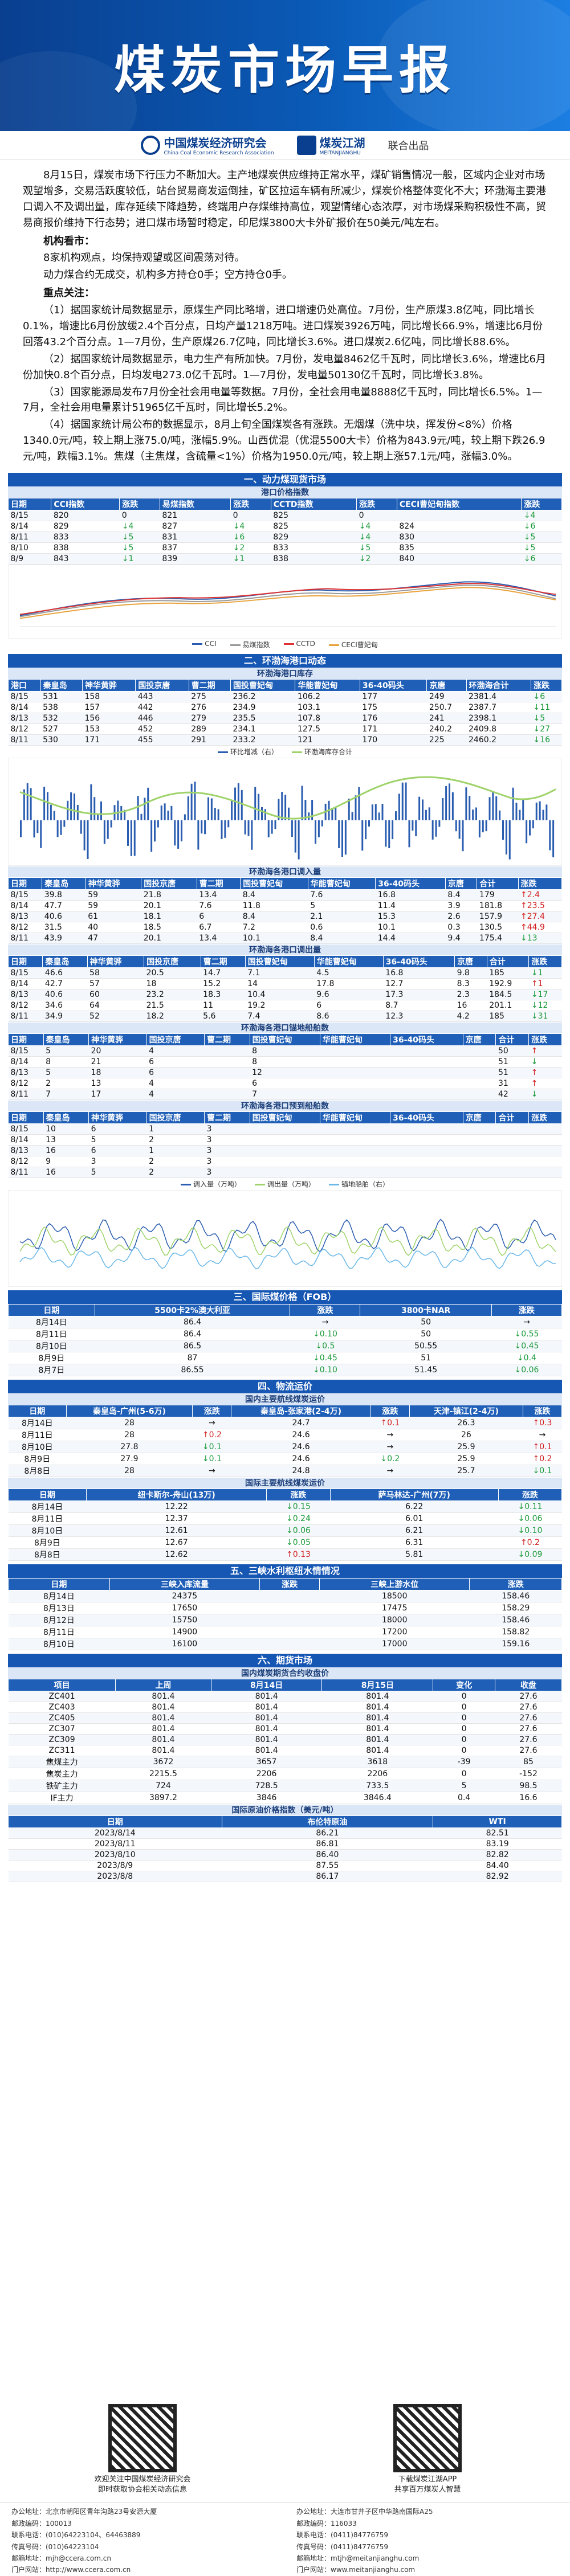  I want to click on qr1-caption-2: 即时获取协会相关动态信息, so click(142, 2490).